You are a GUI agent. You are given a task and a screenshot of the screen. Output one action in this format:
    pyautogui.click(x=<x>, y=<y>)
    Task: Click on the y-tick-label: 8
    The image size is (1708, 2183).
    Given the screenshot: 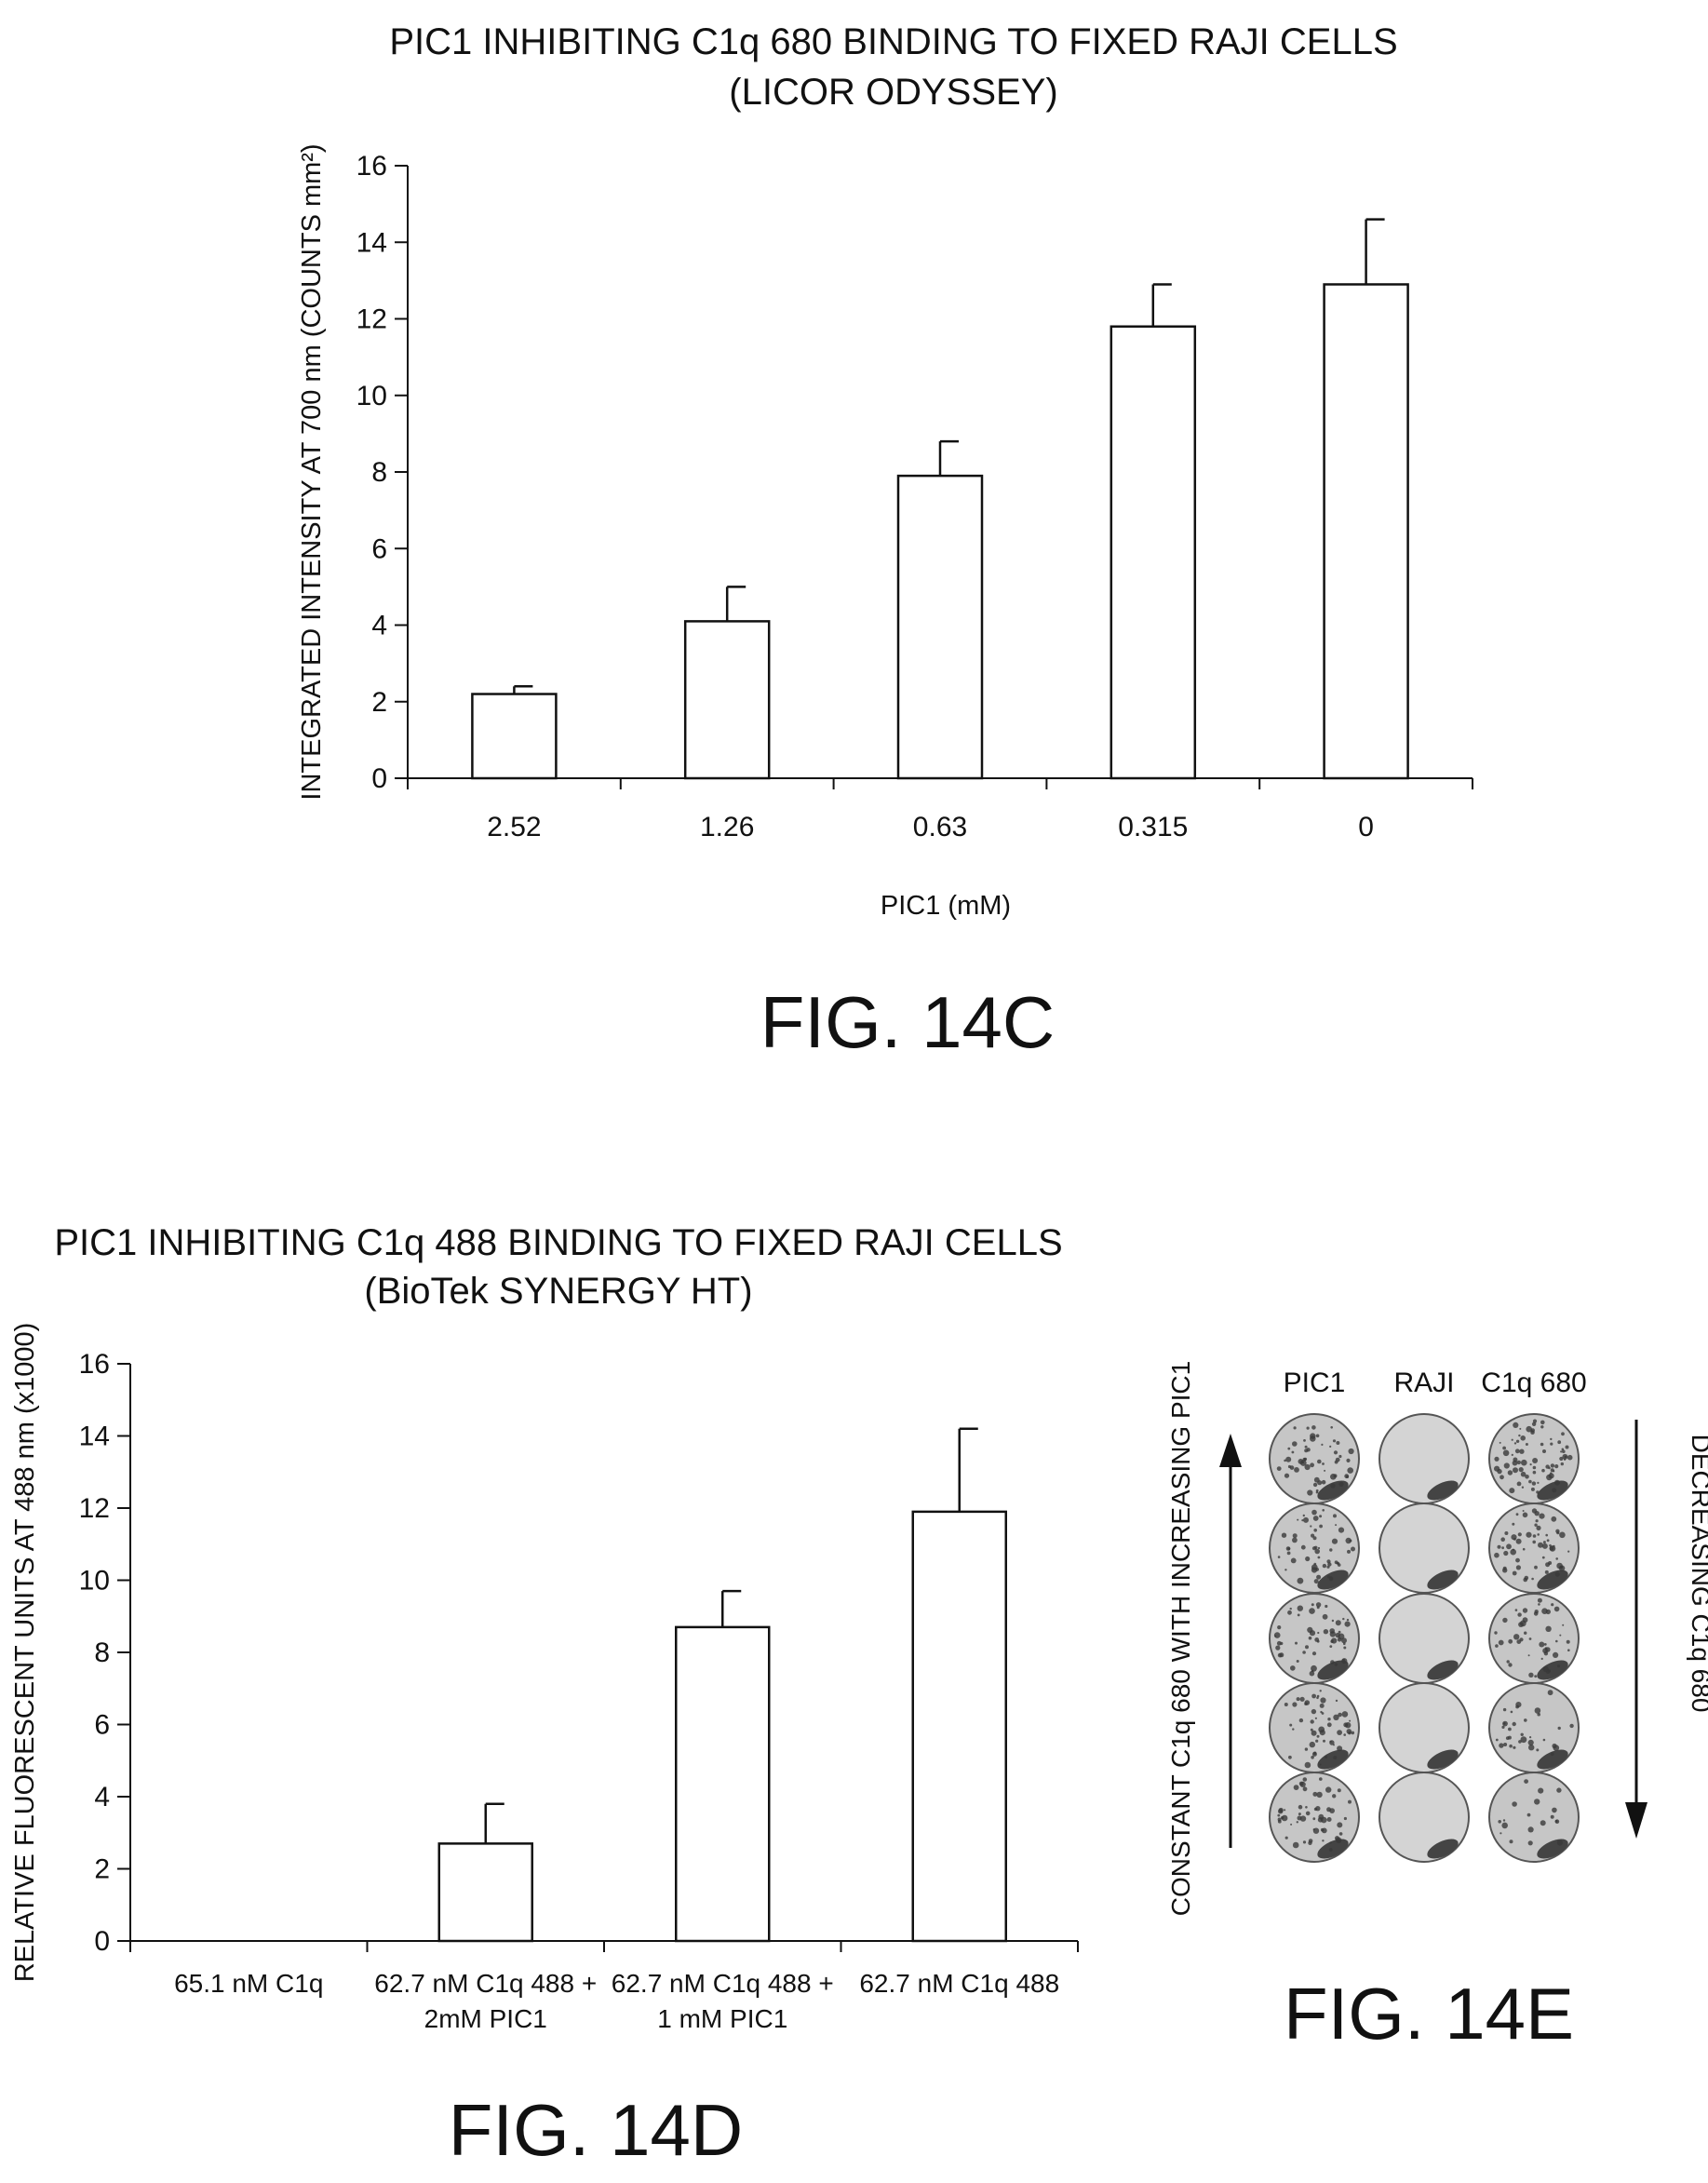 What is the action you would take?
    pyautogui.click(x=102, y=1652)
    